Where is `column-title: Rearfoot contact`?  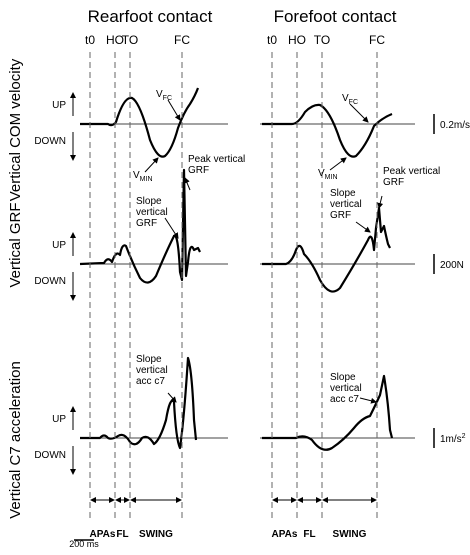 column-title: Rearfoot contact is located at coordinates (150, 16).